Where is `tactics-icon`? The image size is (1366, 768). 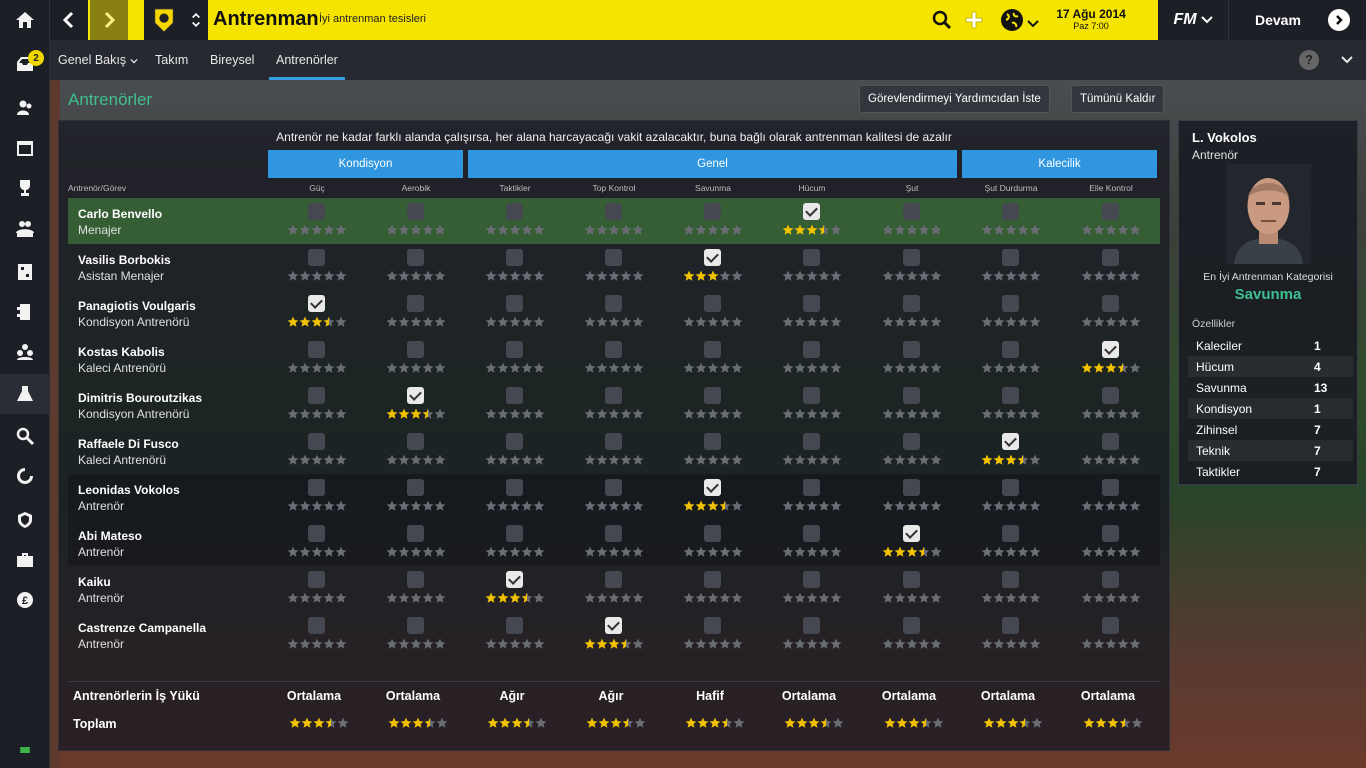 tactics-icon is located at coordinates (25, 272).